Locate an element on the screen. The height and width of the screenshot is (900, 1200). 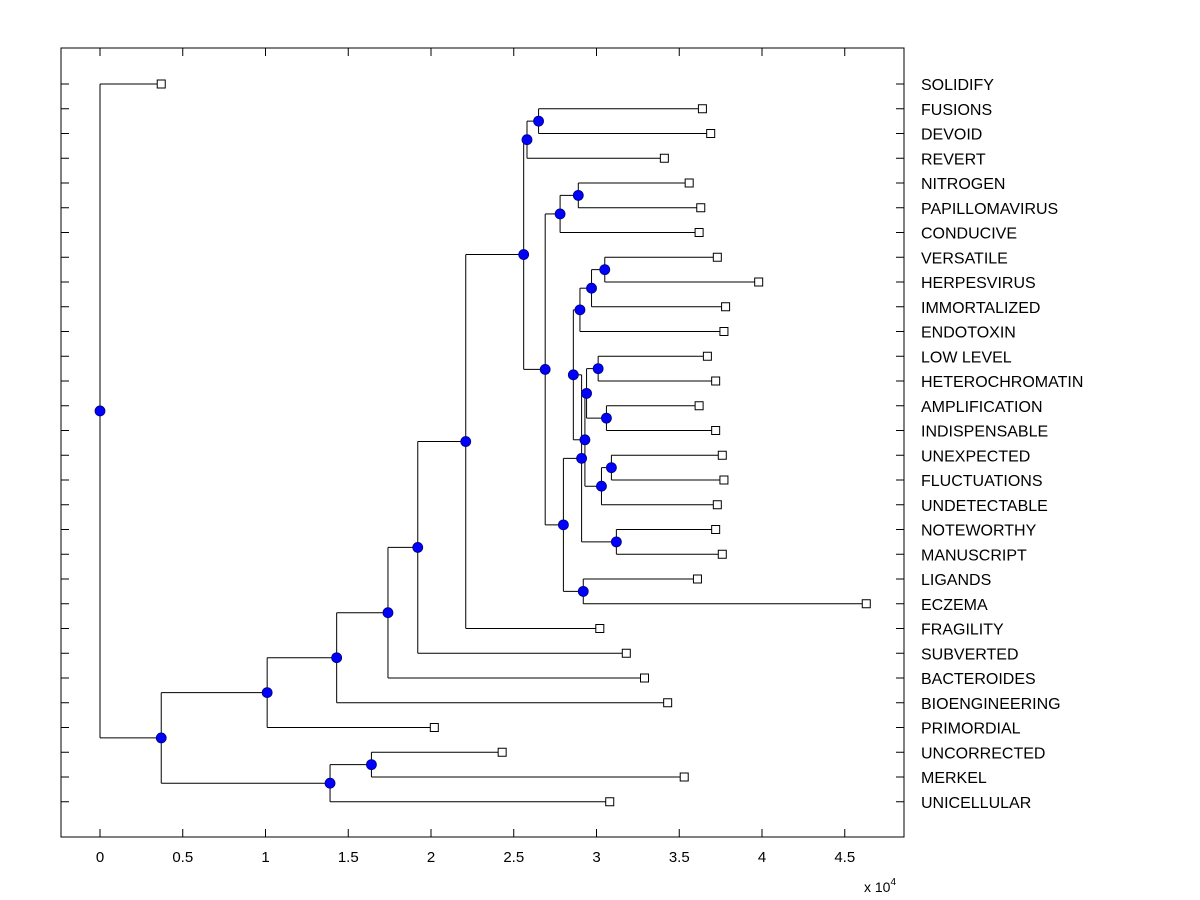
leaf-label: UNEXPECTED is located at coordinates (975, 456).